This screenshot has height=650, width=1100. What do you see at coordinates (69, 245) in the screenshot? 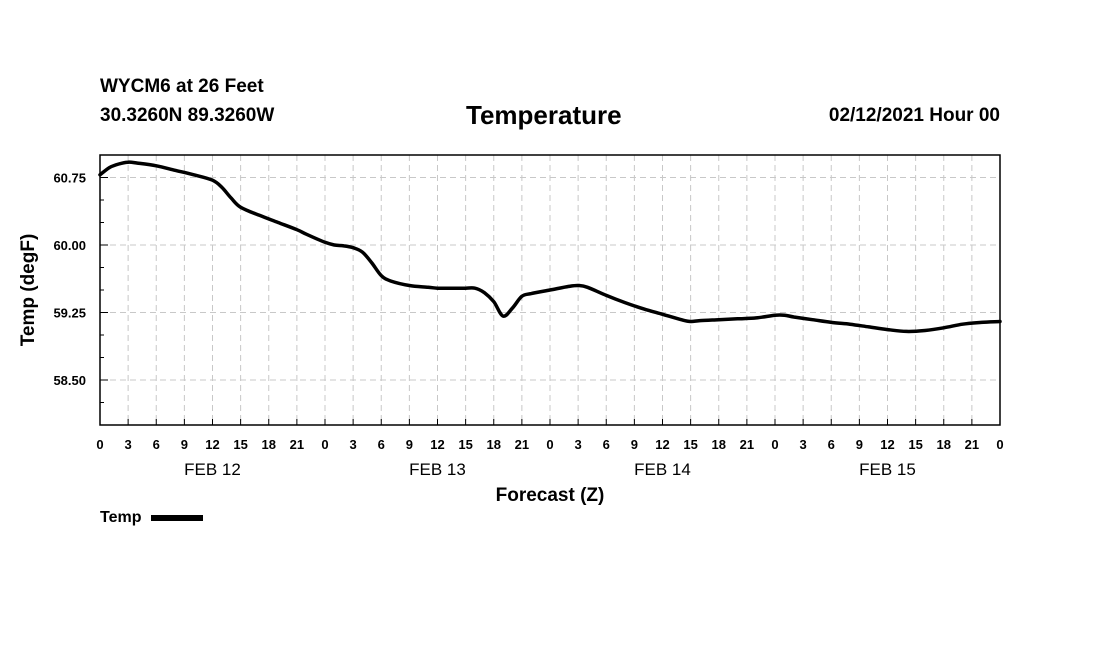
I see `y-tick-label: 60.00` at bounding box center [69, 245].